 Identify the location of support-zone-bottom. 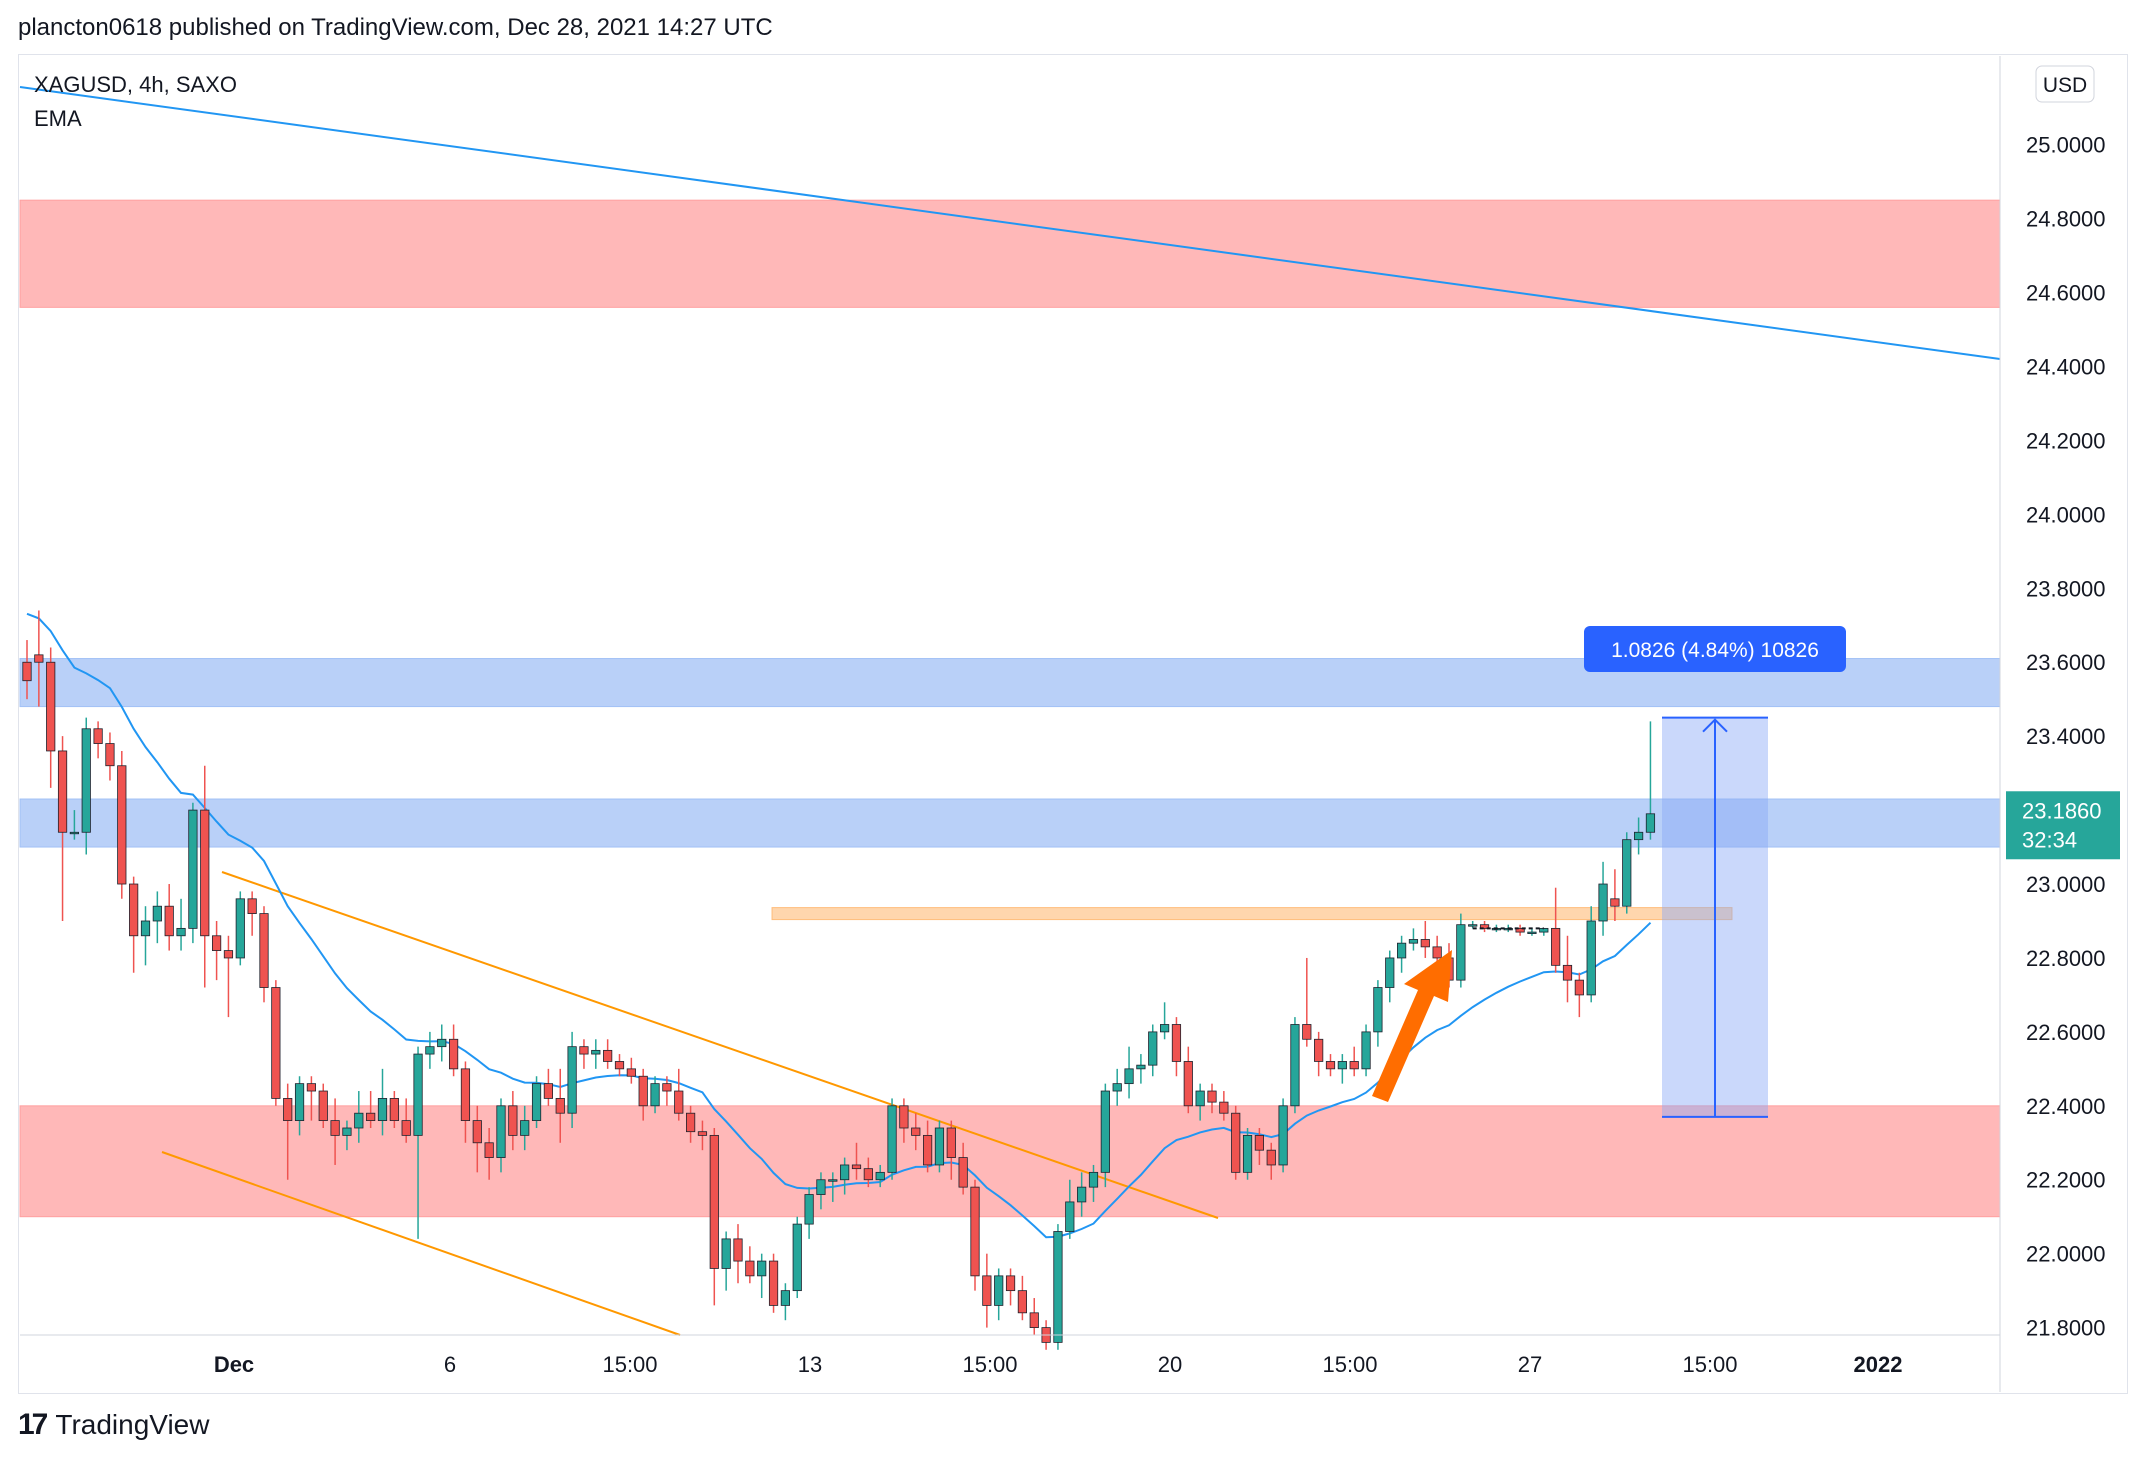
(1010, 1161).